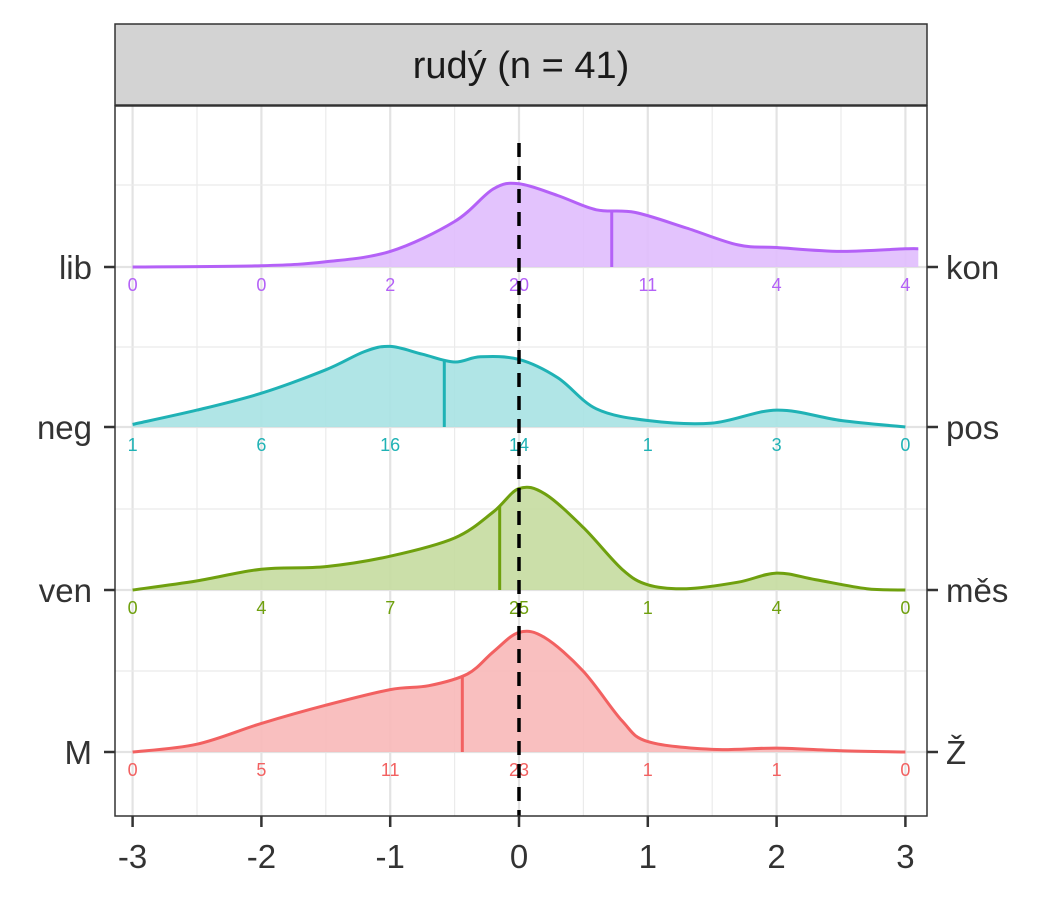 Image resolution: width=1050 pixels, height=900 pixels. I want to click on y-label-left: neg, so click(64, 427).